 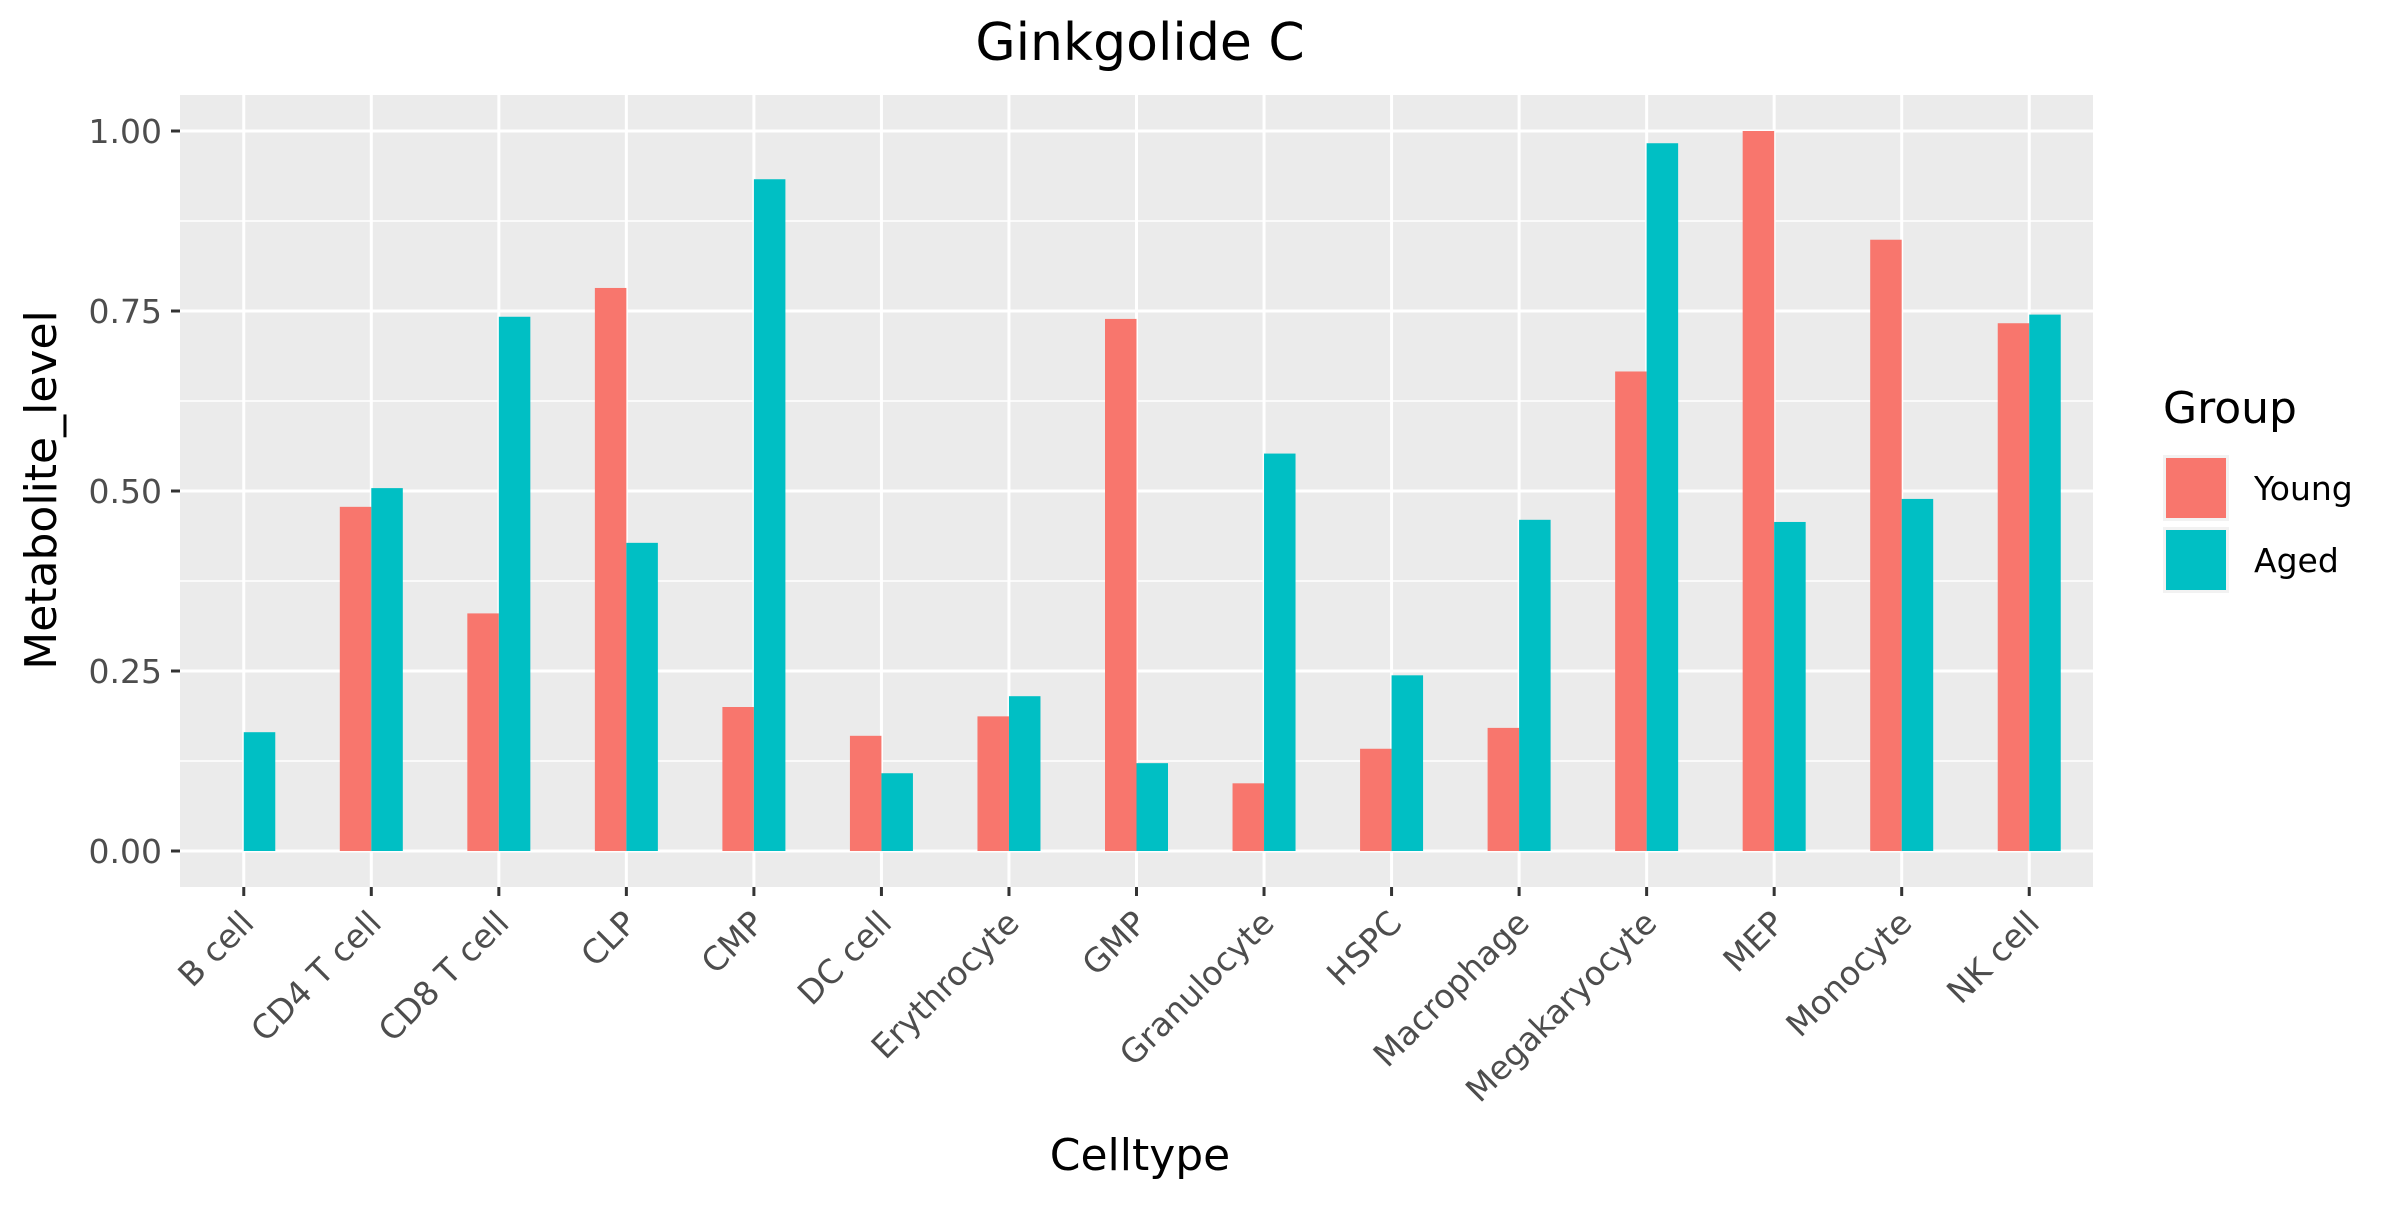 What do you see at coordinates (1993, 957) in the screenshot?
I see `x-tick-label: NK cell` at bounding box center [1993, 957].